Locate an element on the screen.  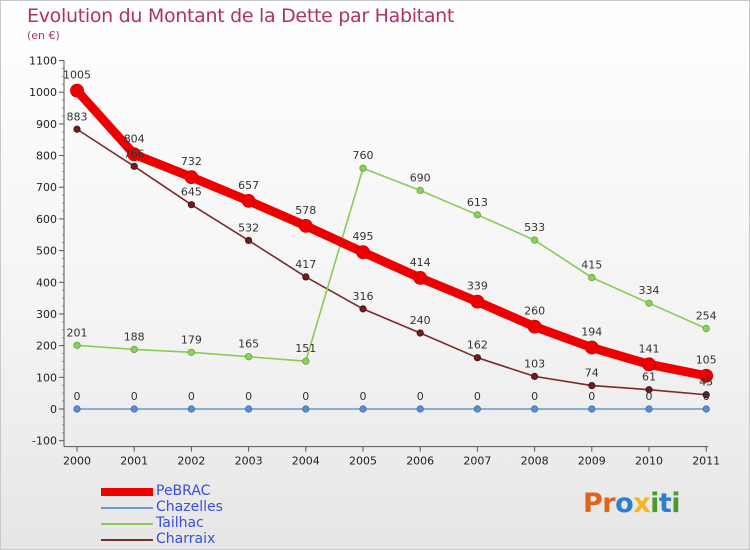
data-label: 532 is located at coordinates (248, 227).